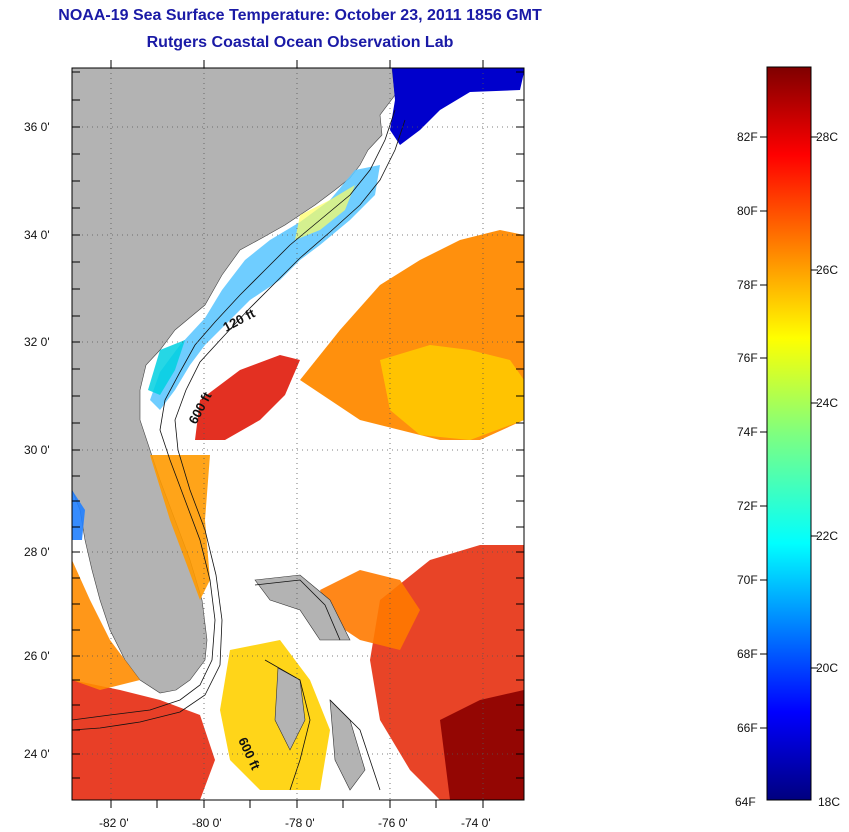 This screenshot has width=849, height=832. What do you see at coordinates (827, 403) in the screenshot?
I see `colorbar-c-label: 24C` at bounding box center [827, 403].